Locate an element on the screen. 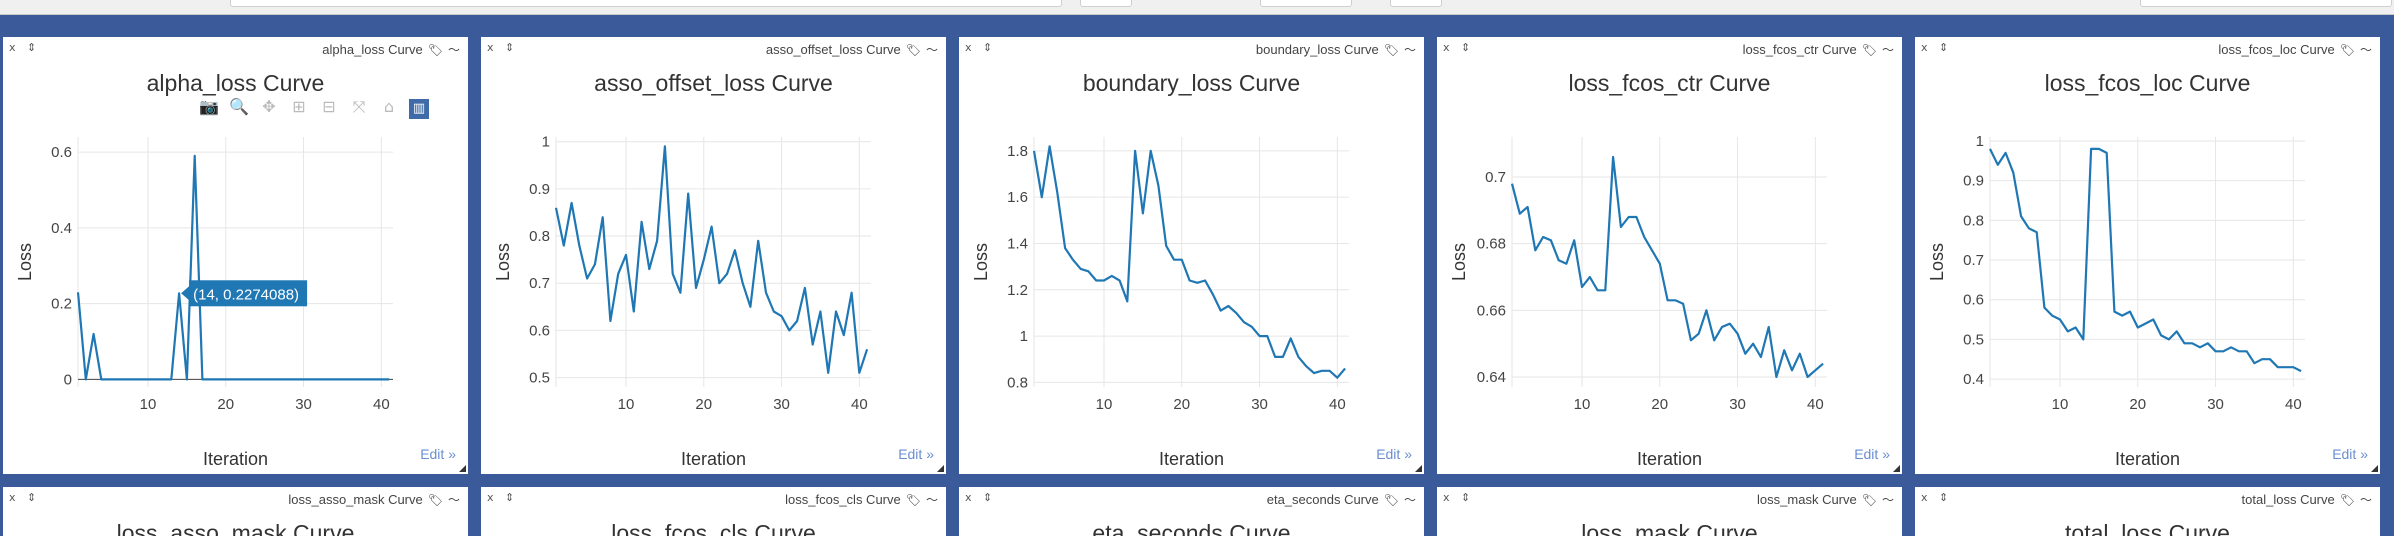 The image size is (2394, 536). chart-panel: x ⇕ total_loss Curve 🏷 〜 total_loss Curve is located at coordinates (2147, 511).